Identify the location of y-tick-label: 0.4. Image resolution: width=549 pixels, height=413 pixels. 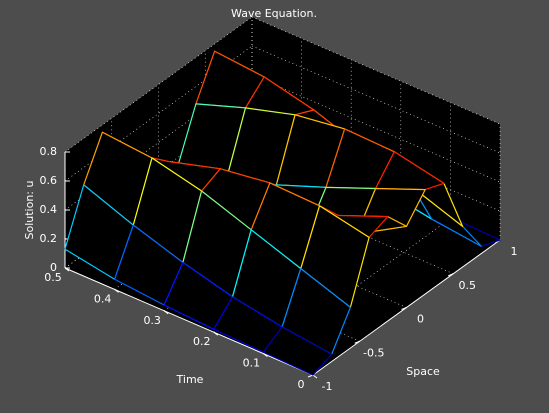
(103, 298).